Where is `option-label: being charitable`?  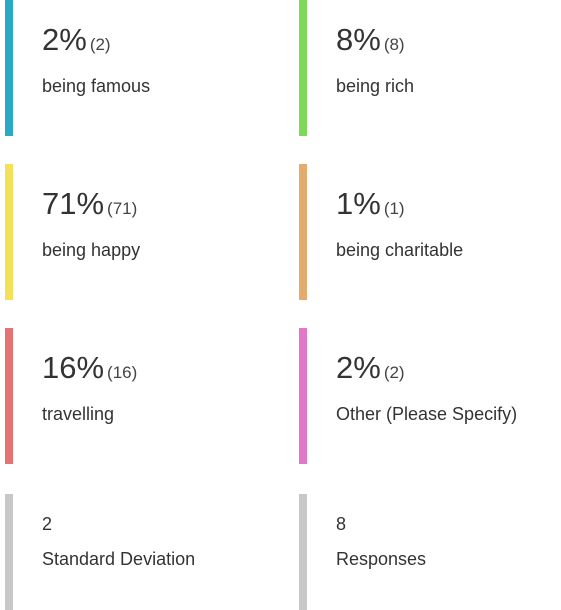 option-label: being charitable is located at coordinates (400, 250).